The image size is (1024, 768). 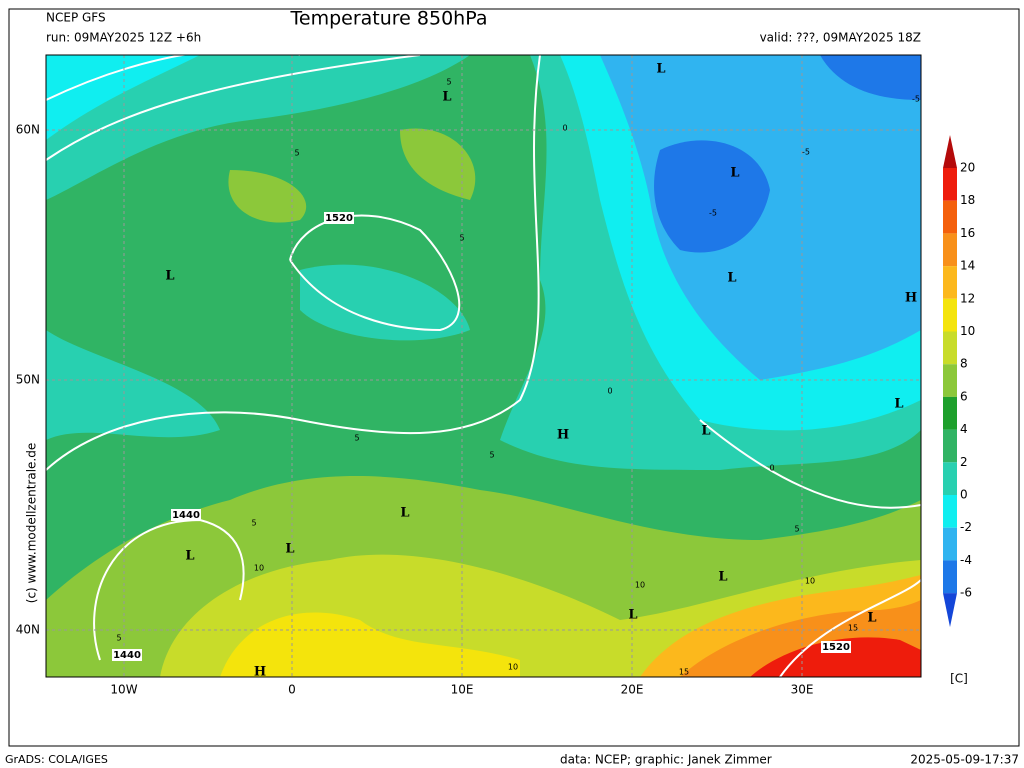 What do you see at coordinates (28, 380) in the screenshot?
I see `lat-label: 50N` at bounding box center [28, 380].